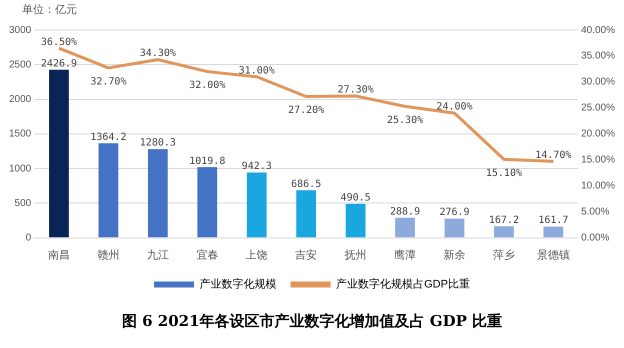 This screenshot has width=624, height=348. Describe the element at coordinates (454, 107) in the screenshot. I see `data-label: 24.00%` at that location.